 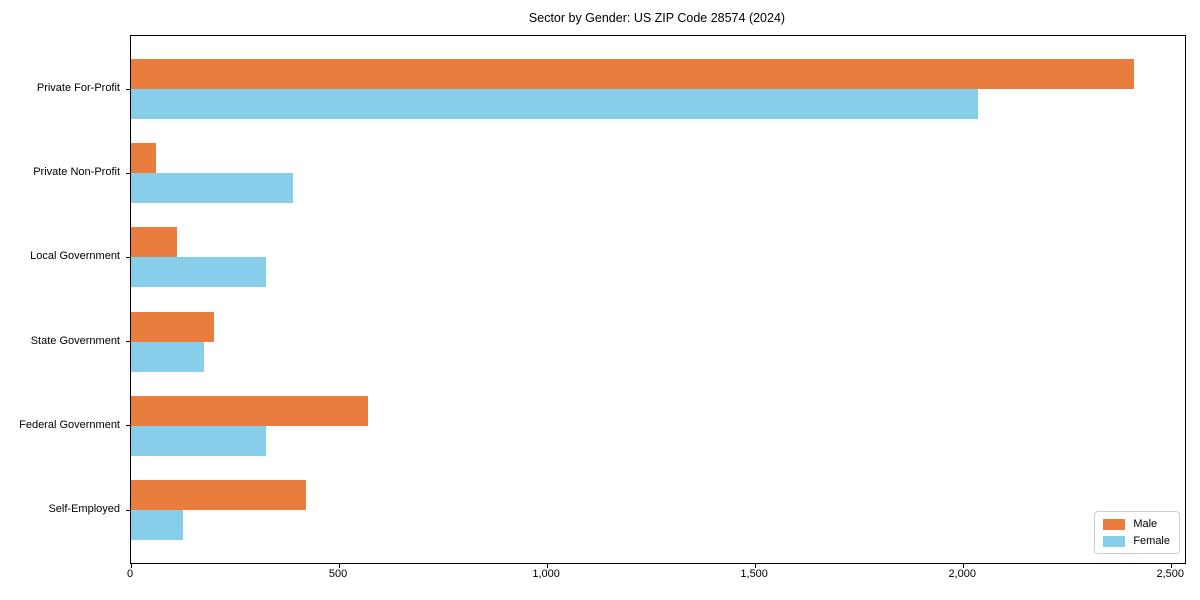 What do you see at coordinates (199, 272) in the screenshot?
I see `bar-female-local-government` at bounding box center [199, 272].